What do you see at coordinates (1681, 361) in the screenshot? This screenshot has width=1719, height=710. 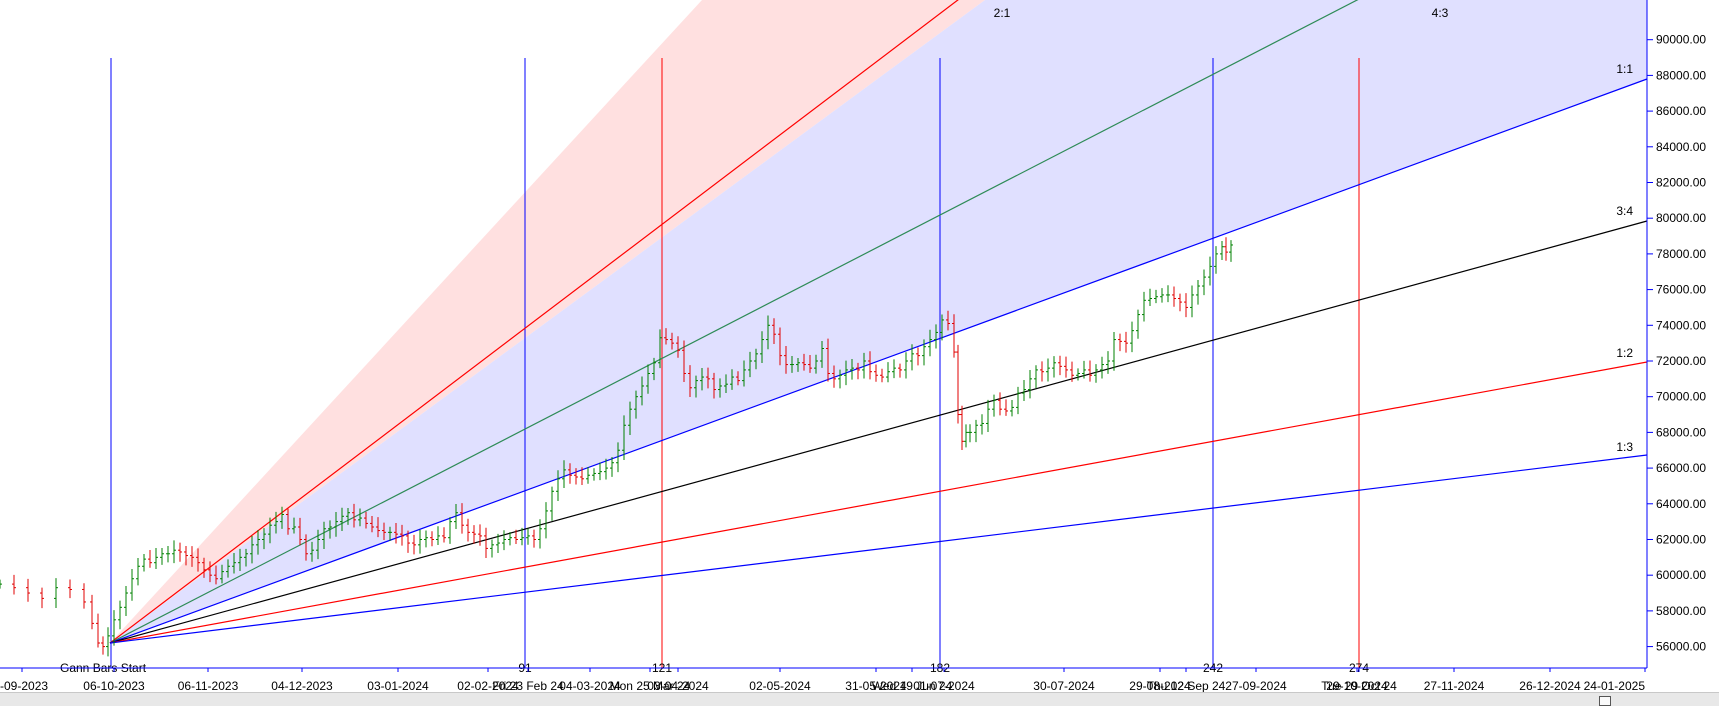 I see `y-tick-label: 72000.00` at bounding box center [1681, 361].